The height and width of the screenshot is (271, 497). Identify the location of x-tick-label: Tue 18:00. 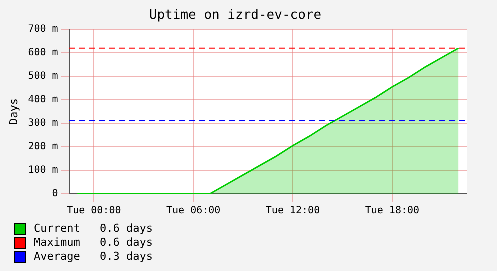
(392, 211).